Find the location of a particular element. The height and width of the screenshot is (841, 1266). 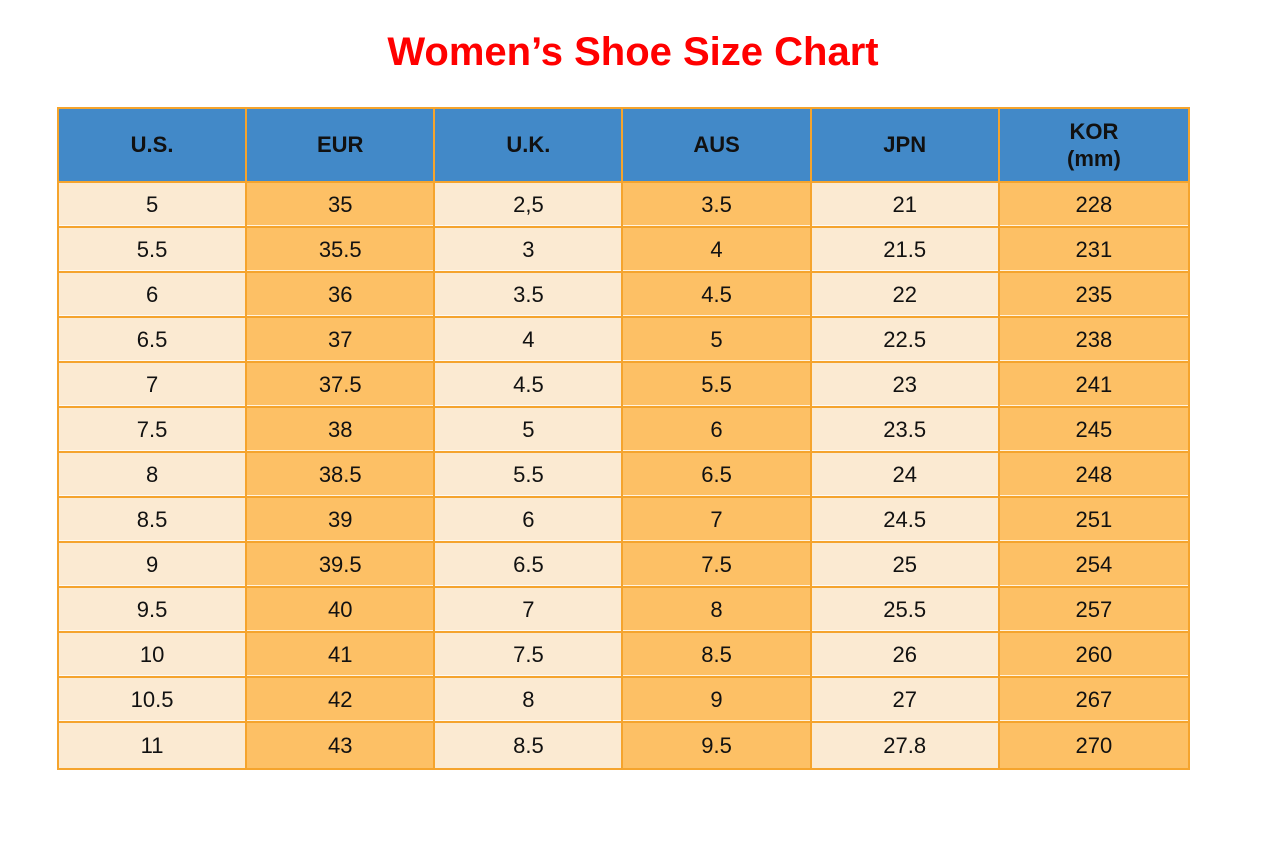

table-row: 5.5 35.5 3 4 21.5 231 is located at coordinates (623, 250).